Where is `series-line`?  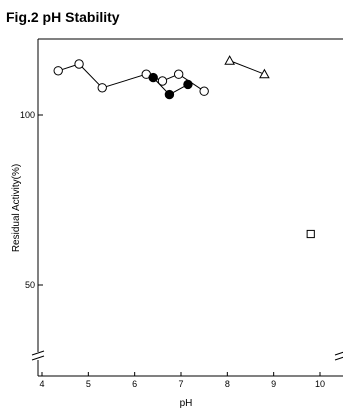 series-line is located at coordinates (247, 67).